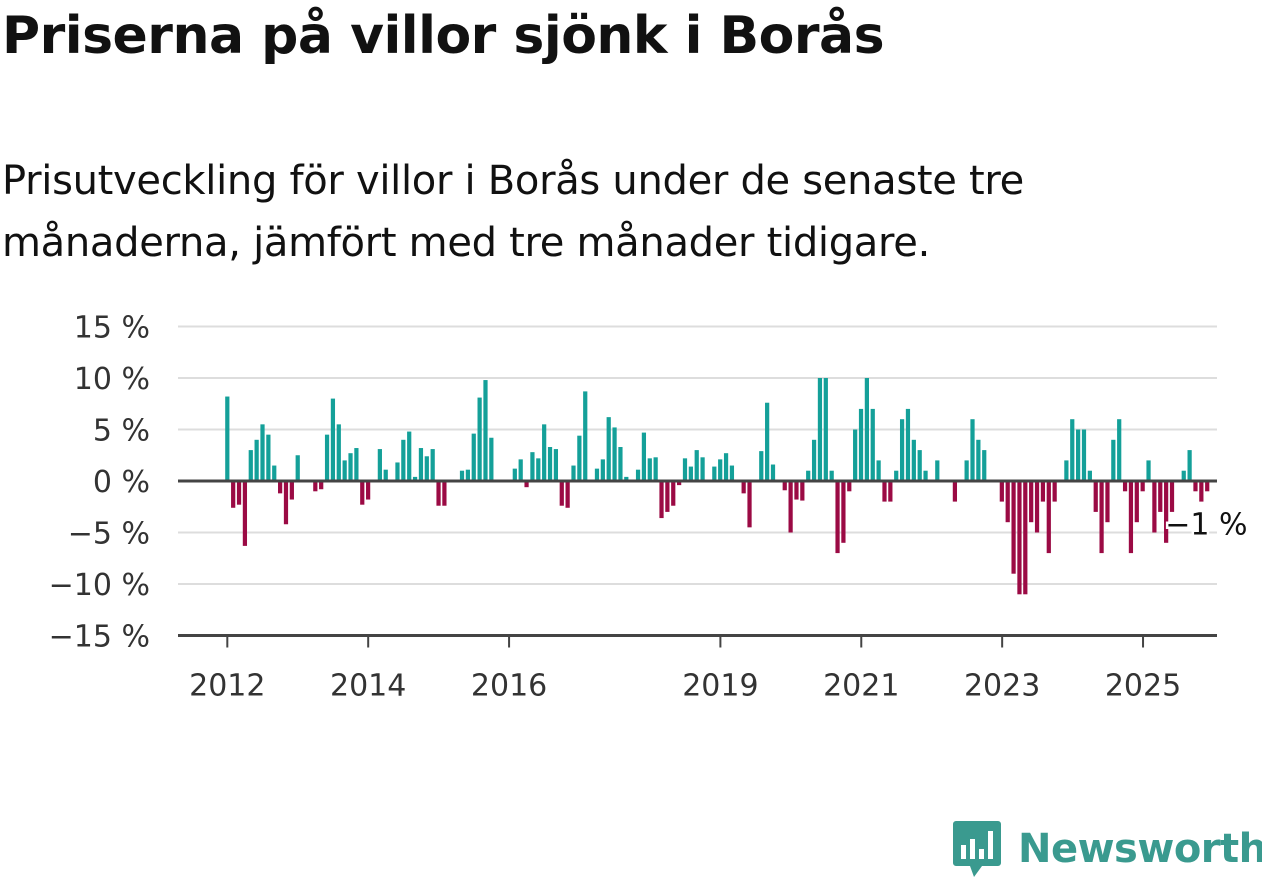  What do you see at coordinates (1206, 525) in the screenshot?
I see `last-value-annotation: −1 %` at bounding box center [1206, 525].